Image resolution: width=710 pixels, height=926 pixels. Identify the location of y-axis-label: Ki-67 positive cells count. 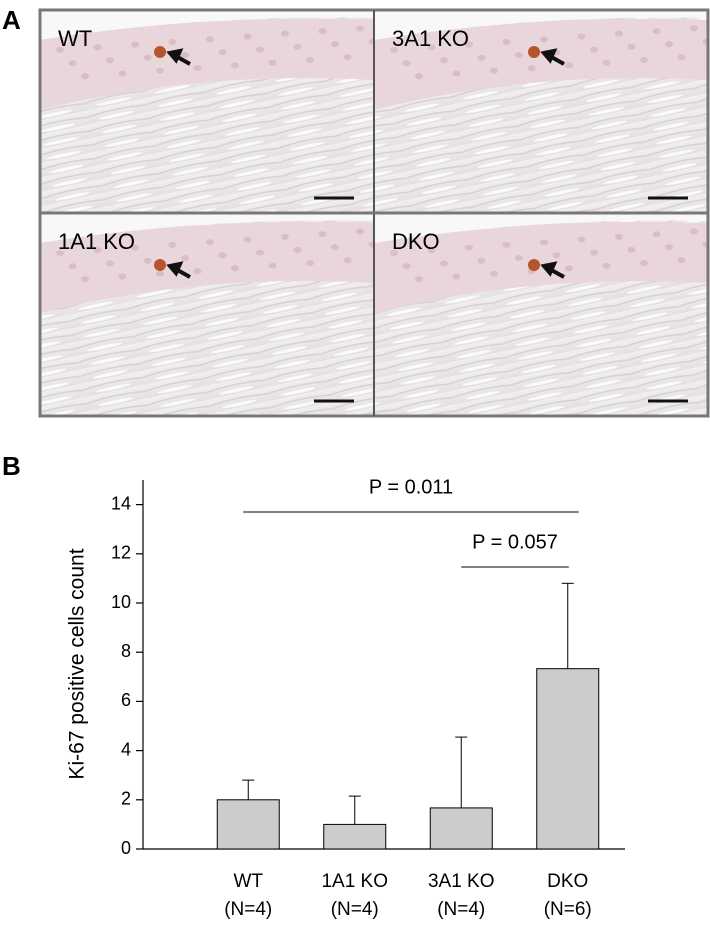
(77, 663).